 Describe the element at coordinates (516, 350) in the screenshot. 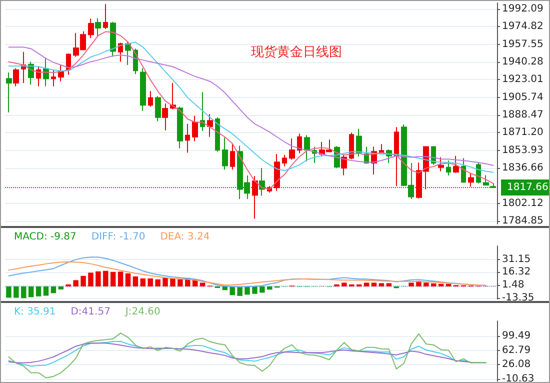

I see `y-tick-label: 62.79` at that location.